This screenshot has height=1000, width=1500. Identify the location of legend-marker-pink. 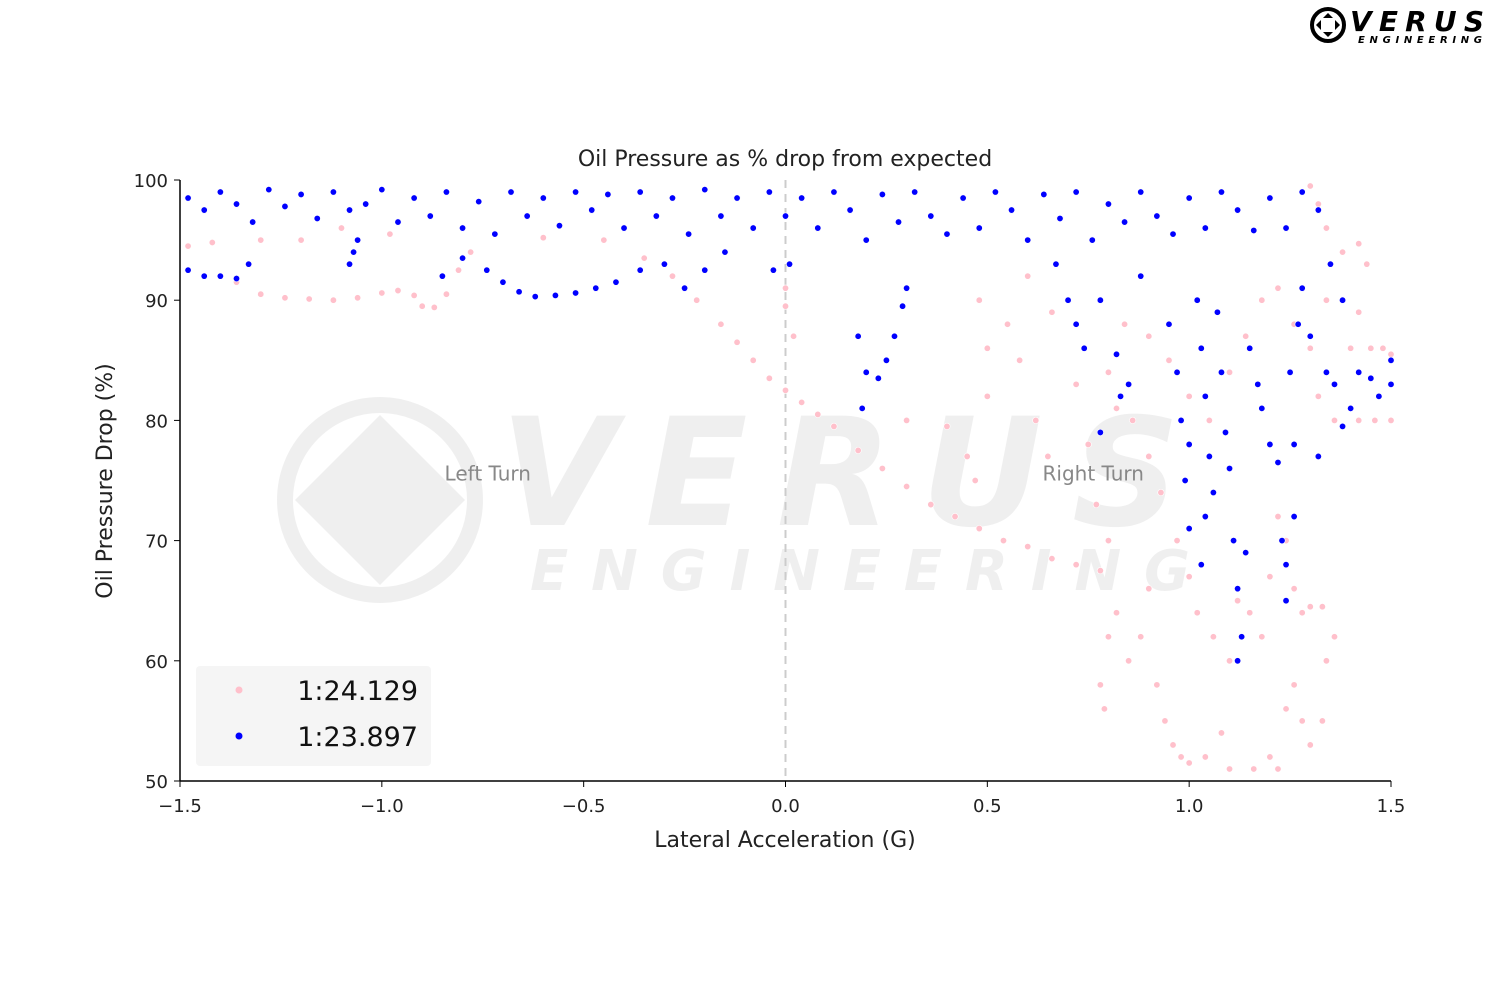
(239, 690).